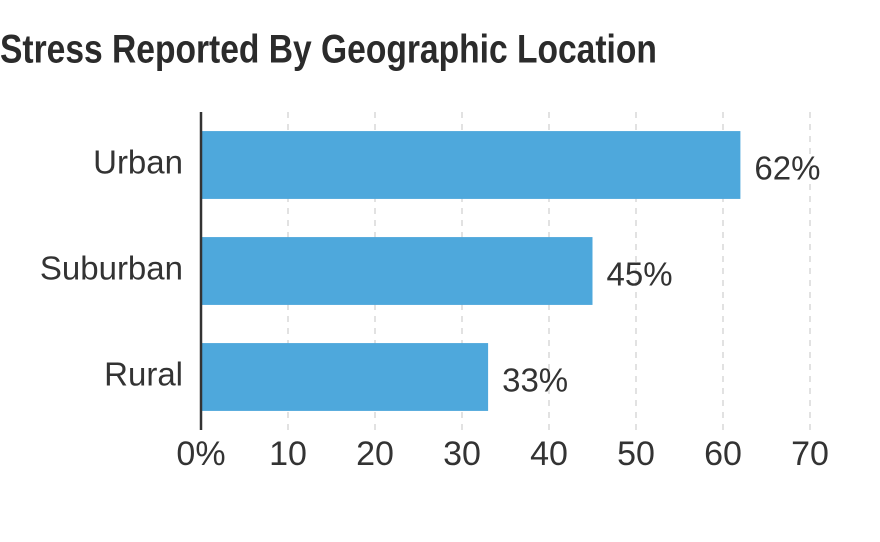  What do you see at coordinates (328, 49) in the screenshot?
I see `chart-title: Stress Reported By Geographic Location` at bounding box center [328, 49].